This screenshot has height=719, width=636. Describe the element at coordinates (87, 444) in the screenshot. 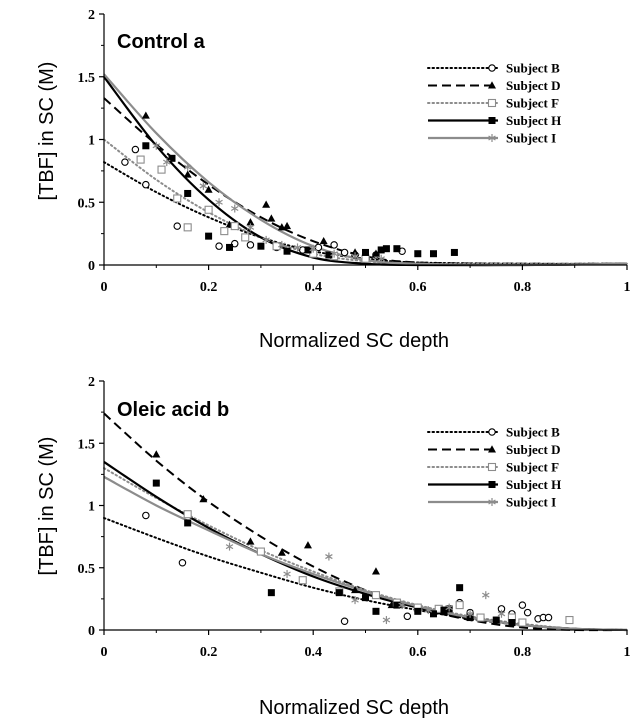

I see `y-tick-label: 1.5` at that location.